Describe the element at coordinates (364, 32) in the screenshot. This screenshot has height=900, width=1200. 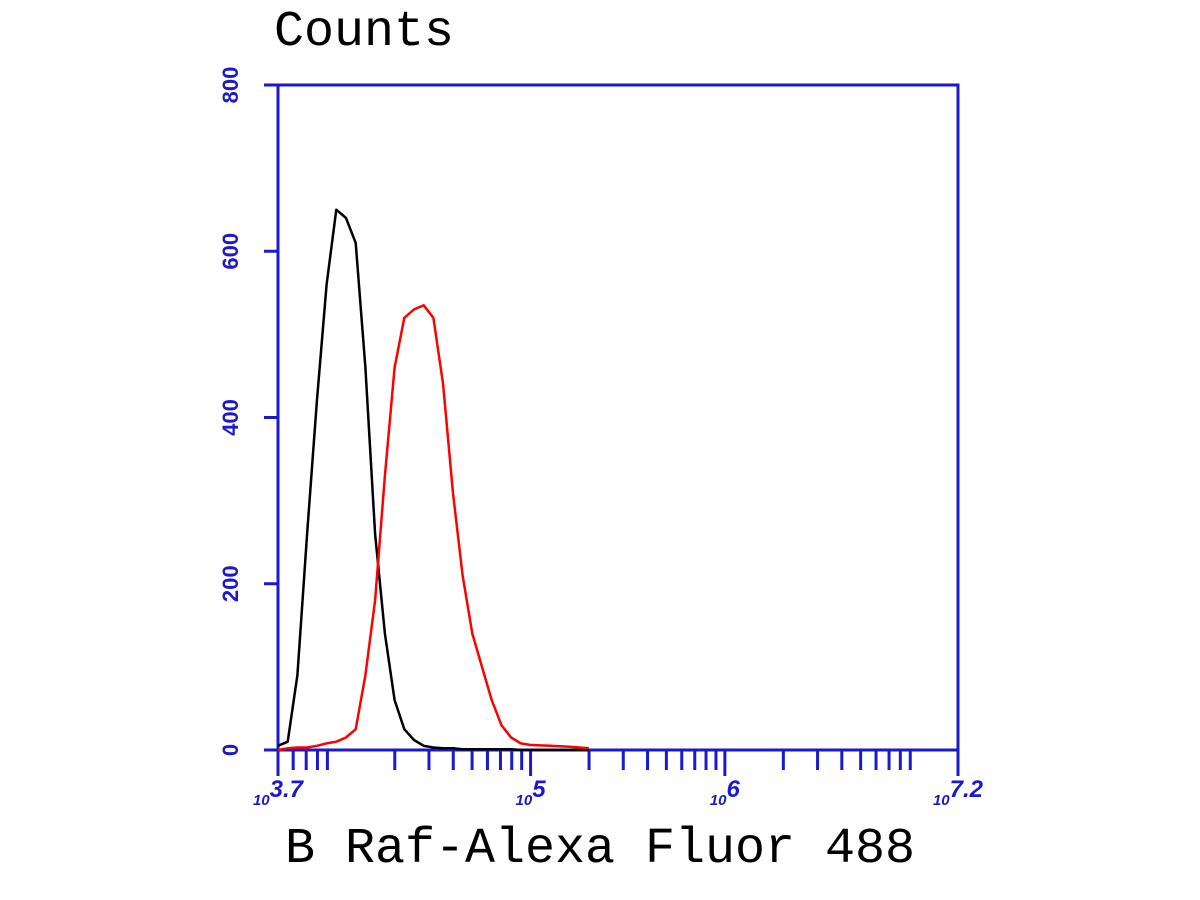
I see `y-axis-label: Counts` at that location.